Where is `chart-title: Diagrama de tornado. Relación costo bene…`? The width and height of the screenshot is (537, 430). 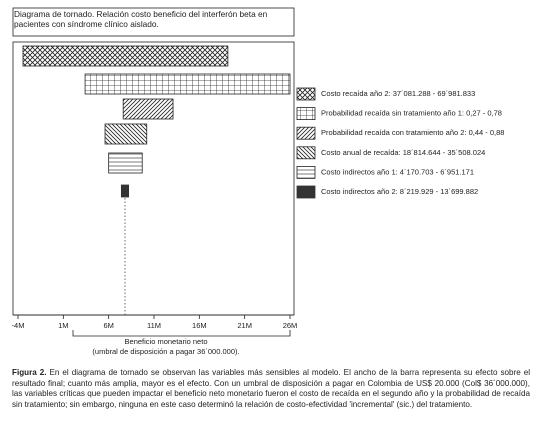
chart-title: Diagrama de tornado. Relación costo bene… is located at coordinates (141, 19).